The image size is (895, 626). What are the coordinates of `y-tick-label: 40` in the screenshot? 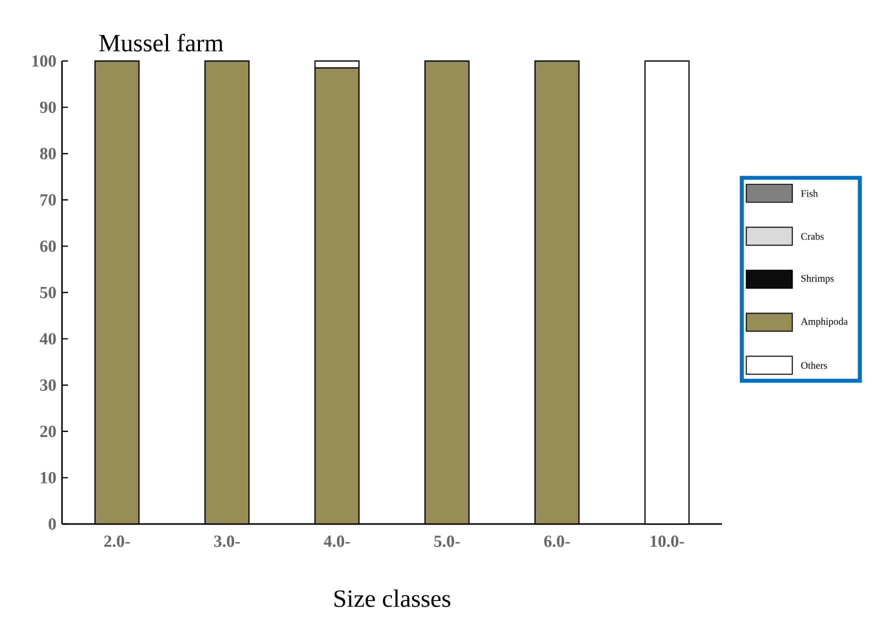 It's located at (48, 339).